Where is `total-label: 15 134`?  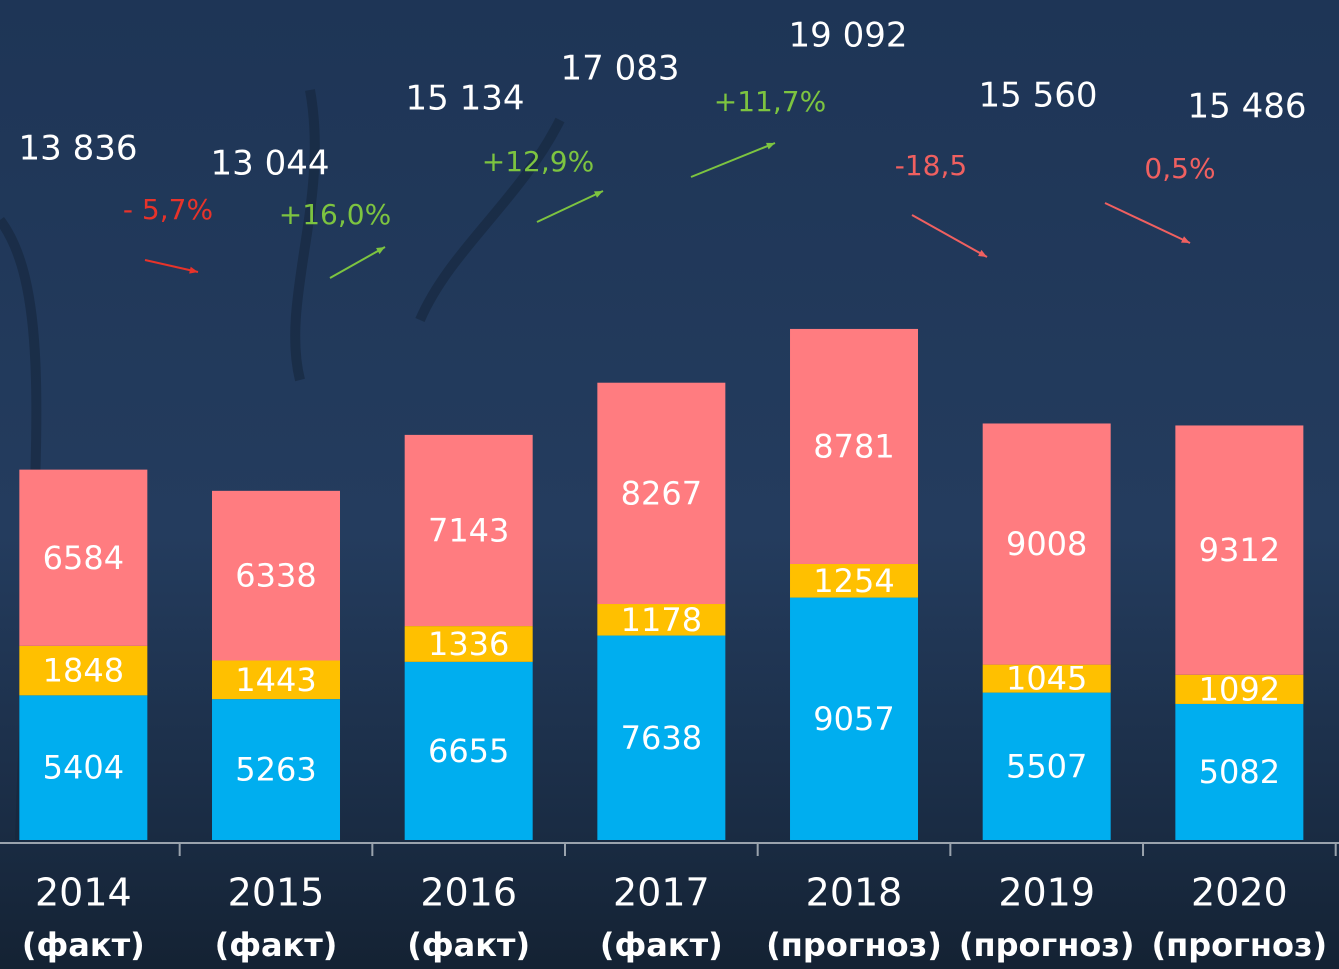
total-label: 15 134 is located at coordinates (465, 99).